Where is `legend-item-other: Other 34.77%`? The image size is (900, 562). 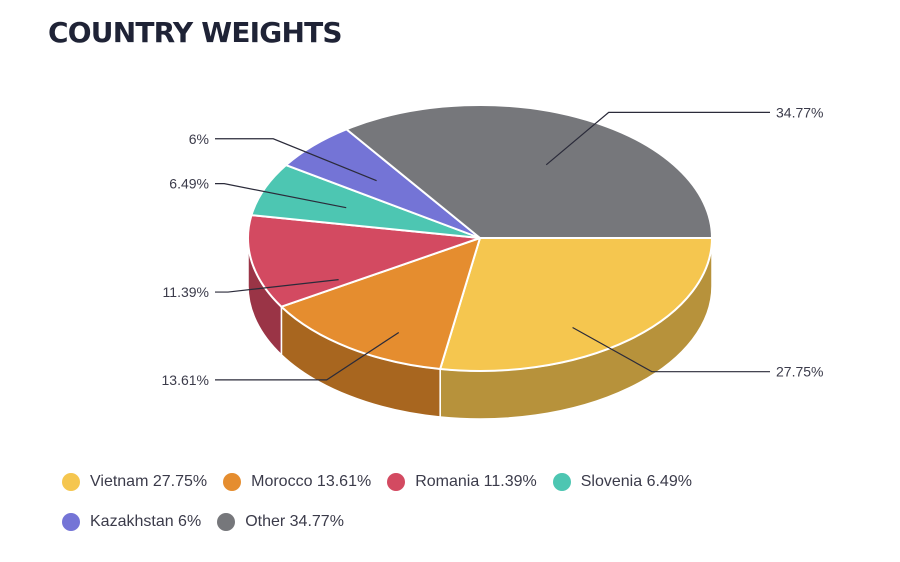
legend-item-other: Other 34.77% is located at coordinates (280, 522).